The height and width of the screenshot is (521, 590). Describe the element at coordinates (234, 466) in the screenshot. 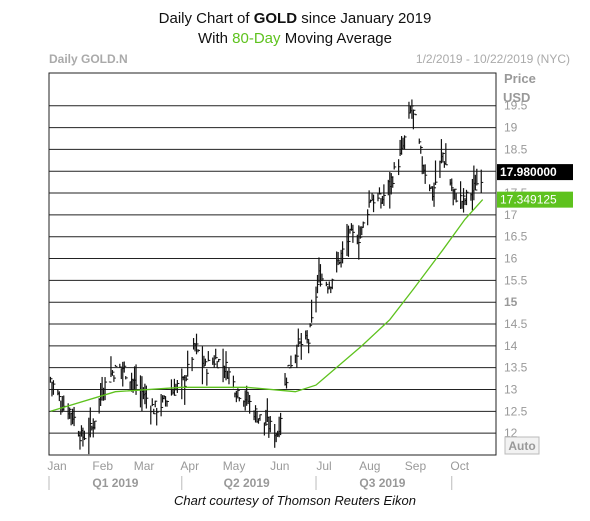

I see `x-tick-label: May` at that location.